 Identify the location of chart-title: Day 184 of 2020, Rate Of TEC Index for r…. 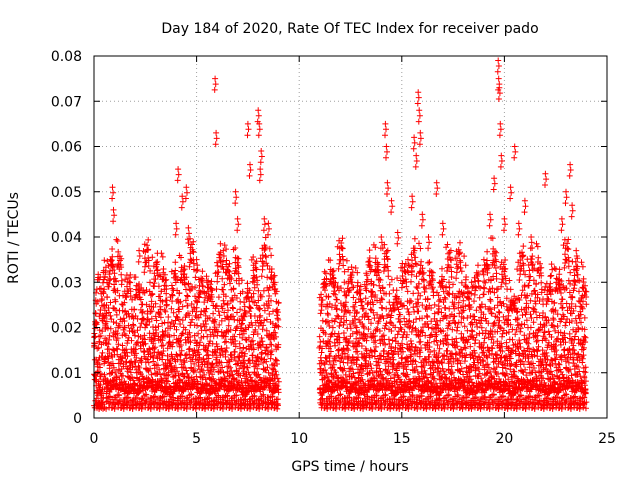
(349, 29).